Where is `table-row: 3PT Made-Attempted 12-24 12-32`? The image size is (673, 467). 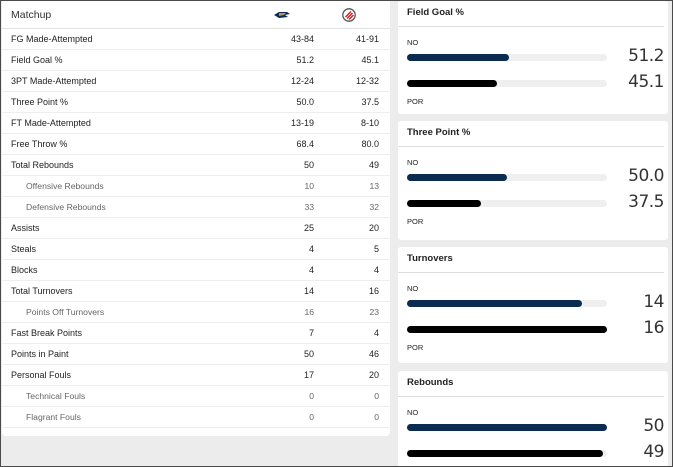 table-row: 3PT Made-Attempted 12-24 12-32 is located at coordinates (196, 81).